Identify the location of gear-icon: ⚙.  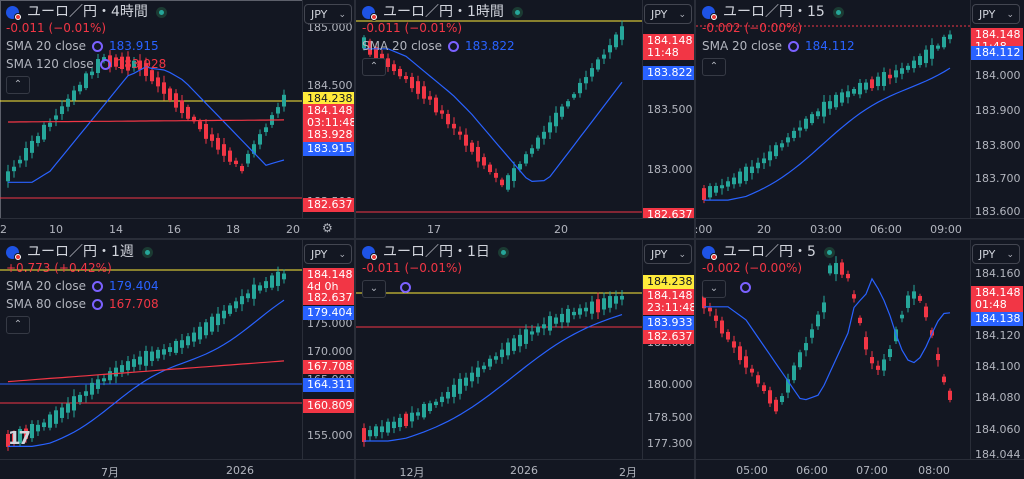
(327, 228).